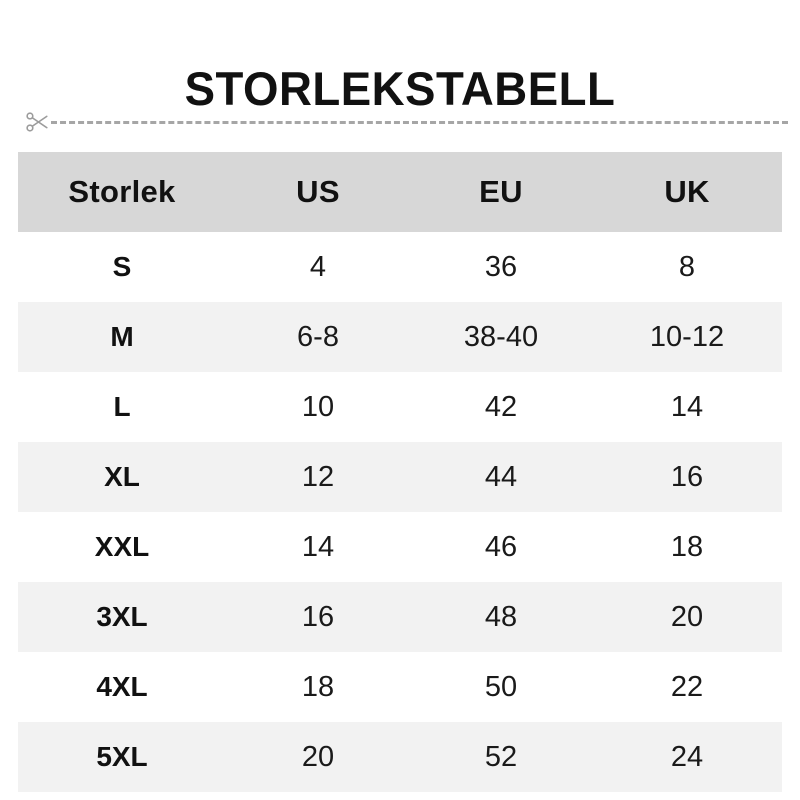  What do you see at coordinates (687, 687) in the screenshot?
I see `cell-uk: 22` at bounding box center [687, 687].